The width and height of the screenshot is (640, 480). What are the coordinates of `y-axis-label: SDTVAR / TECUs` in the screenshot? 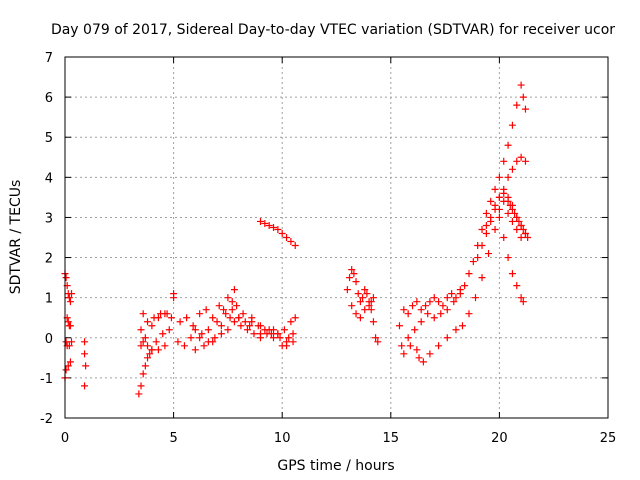 It's located at (16, 237).